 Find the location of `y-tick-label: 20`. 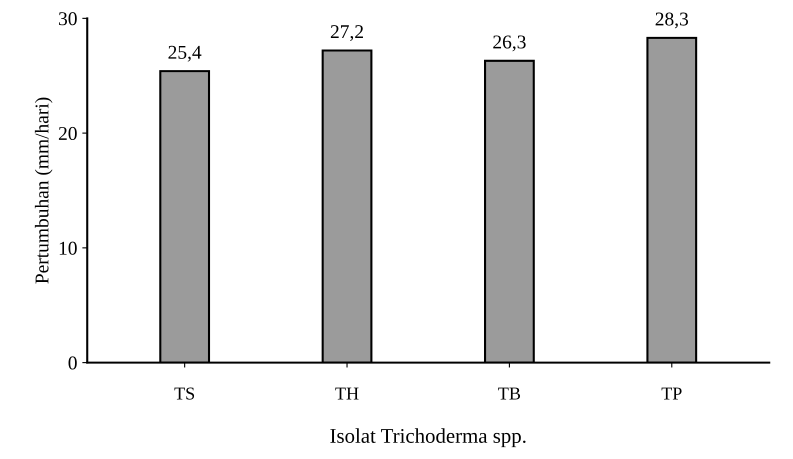

y-tick-label: 20 is located at coordinates (67, 133).